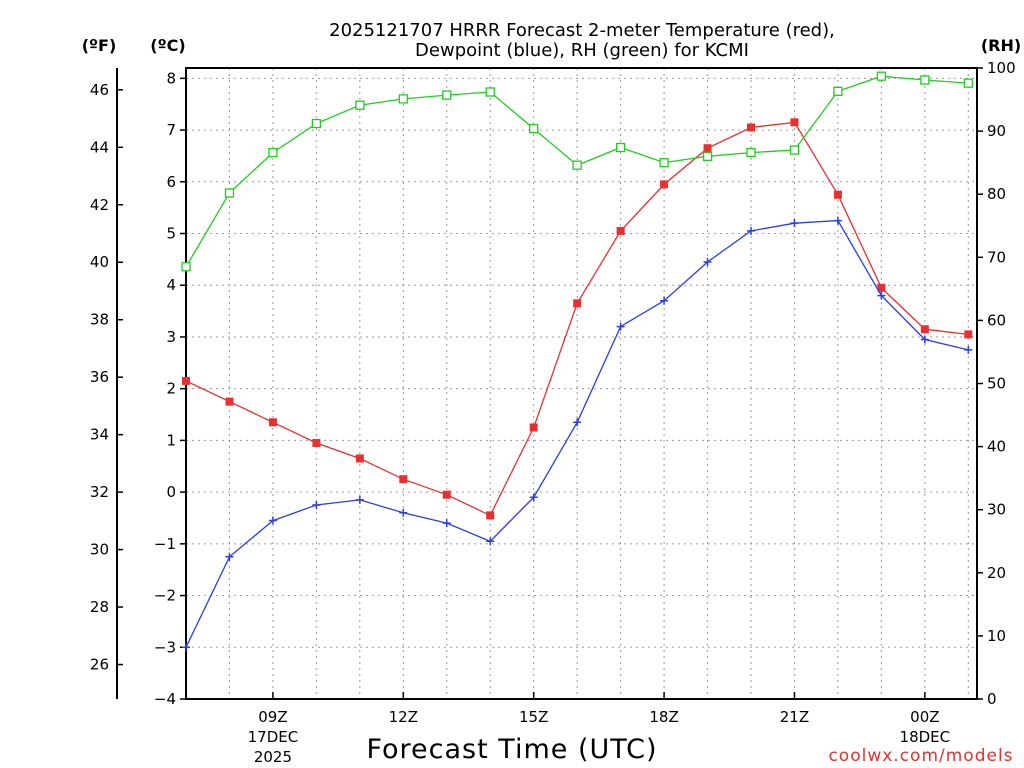 The width and height of the screenshot is (1024, 768). What do you see at coordinates (794, 717) in the screenshot?
I see `x-tick-label: 21Z` at bounding box center [794, 717].